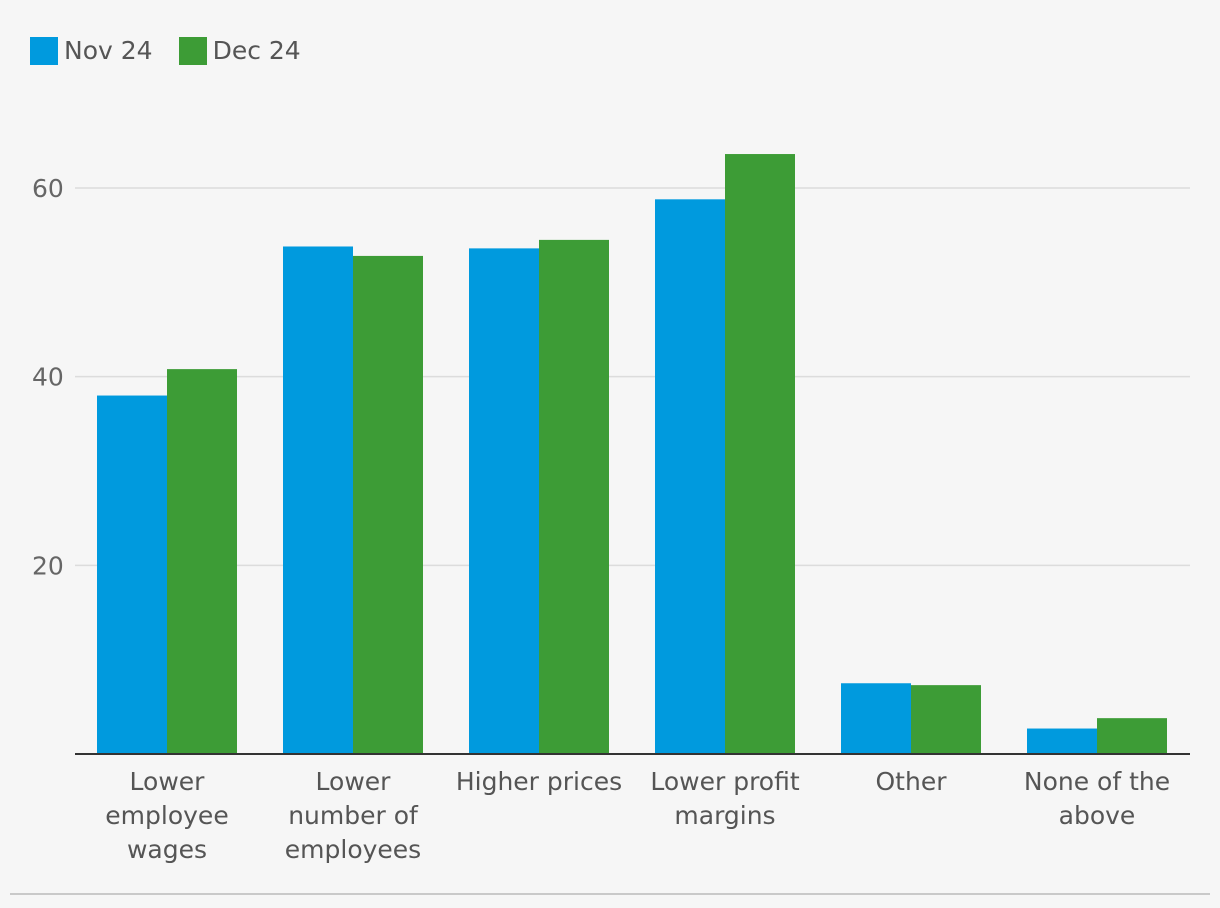 This screenshot has height=908, width=1220. I want to click on x-tick-label-1: Lower number of employees, so click(353, 815).